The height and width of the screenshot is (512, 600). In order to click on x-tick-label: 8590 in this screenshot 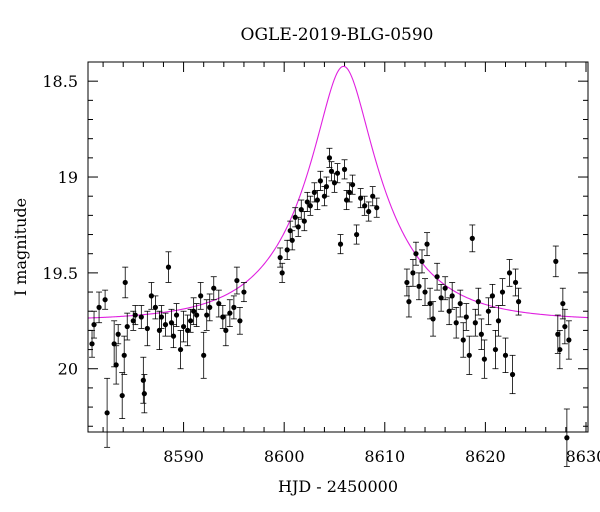, I will do `click(183, 456)`.